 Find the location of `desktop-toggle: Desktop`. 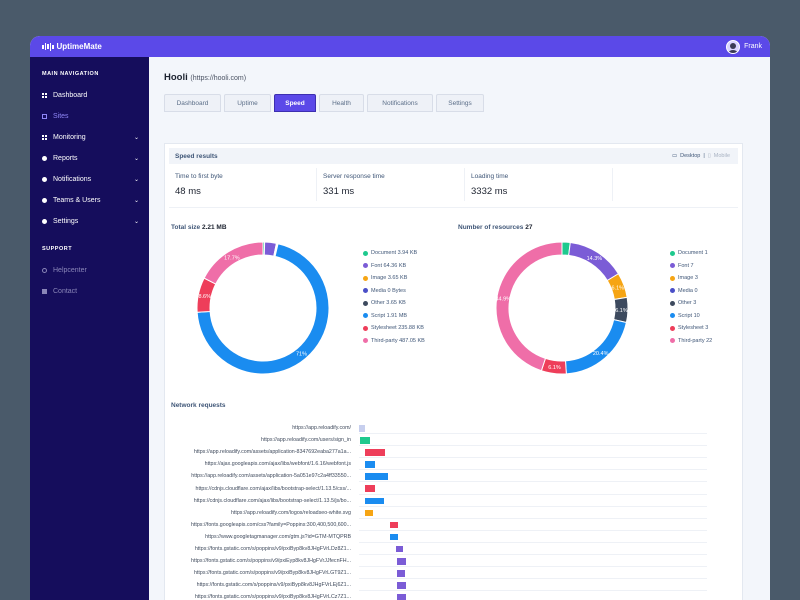

desktop-toggle: Desktop is located at coordinates (690, 156).